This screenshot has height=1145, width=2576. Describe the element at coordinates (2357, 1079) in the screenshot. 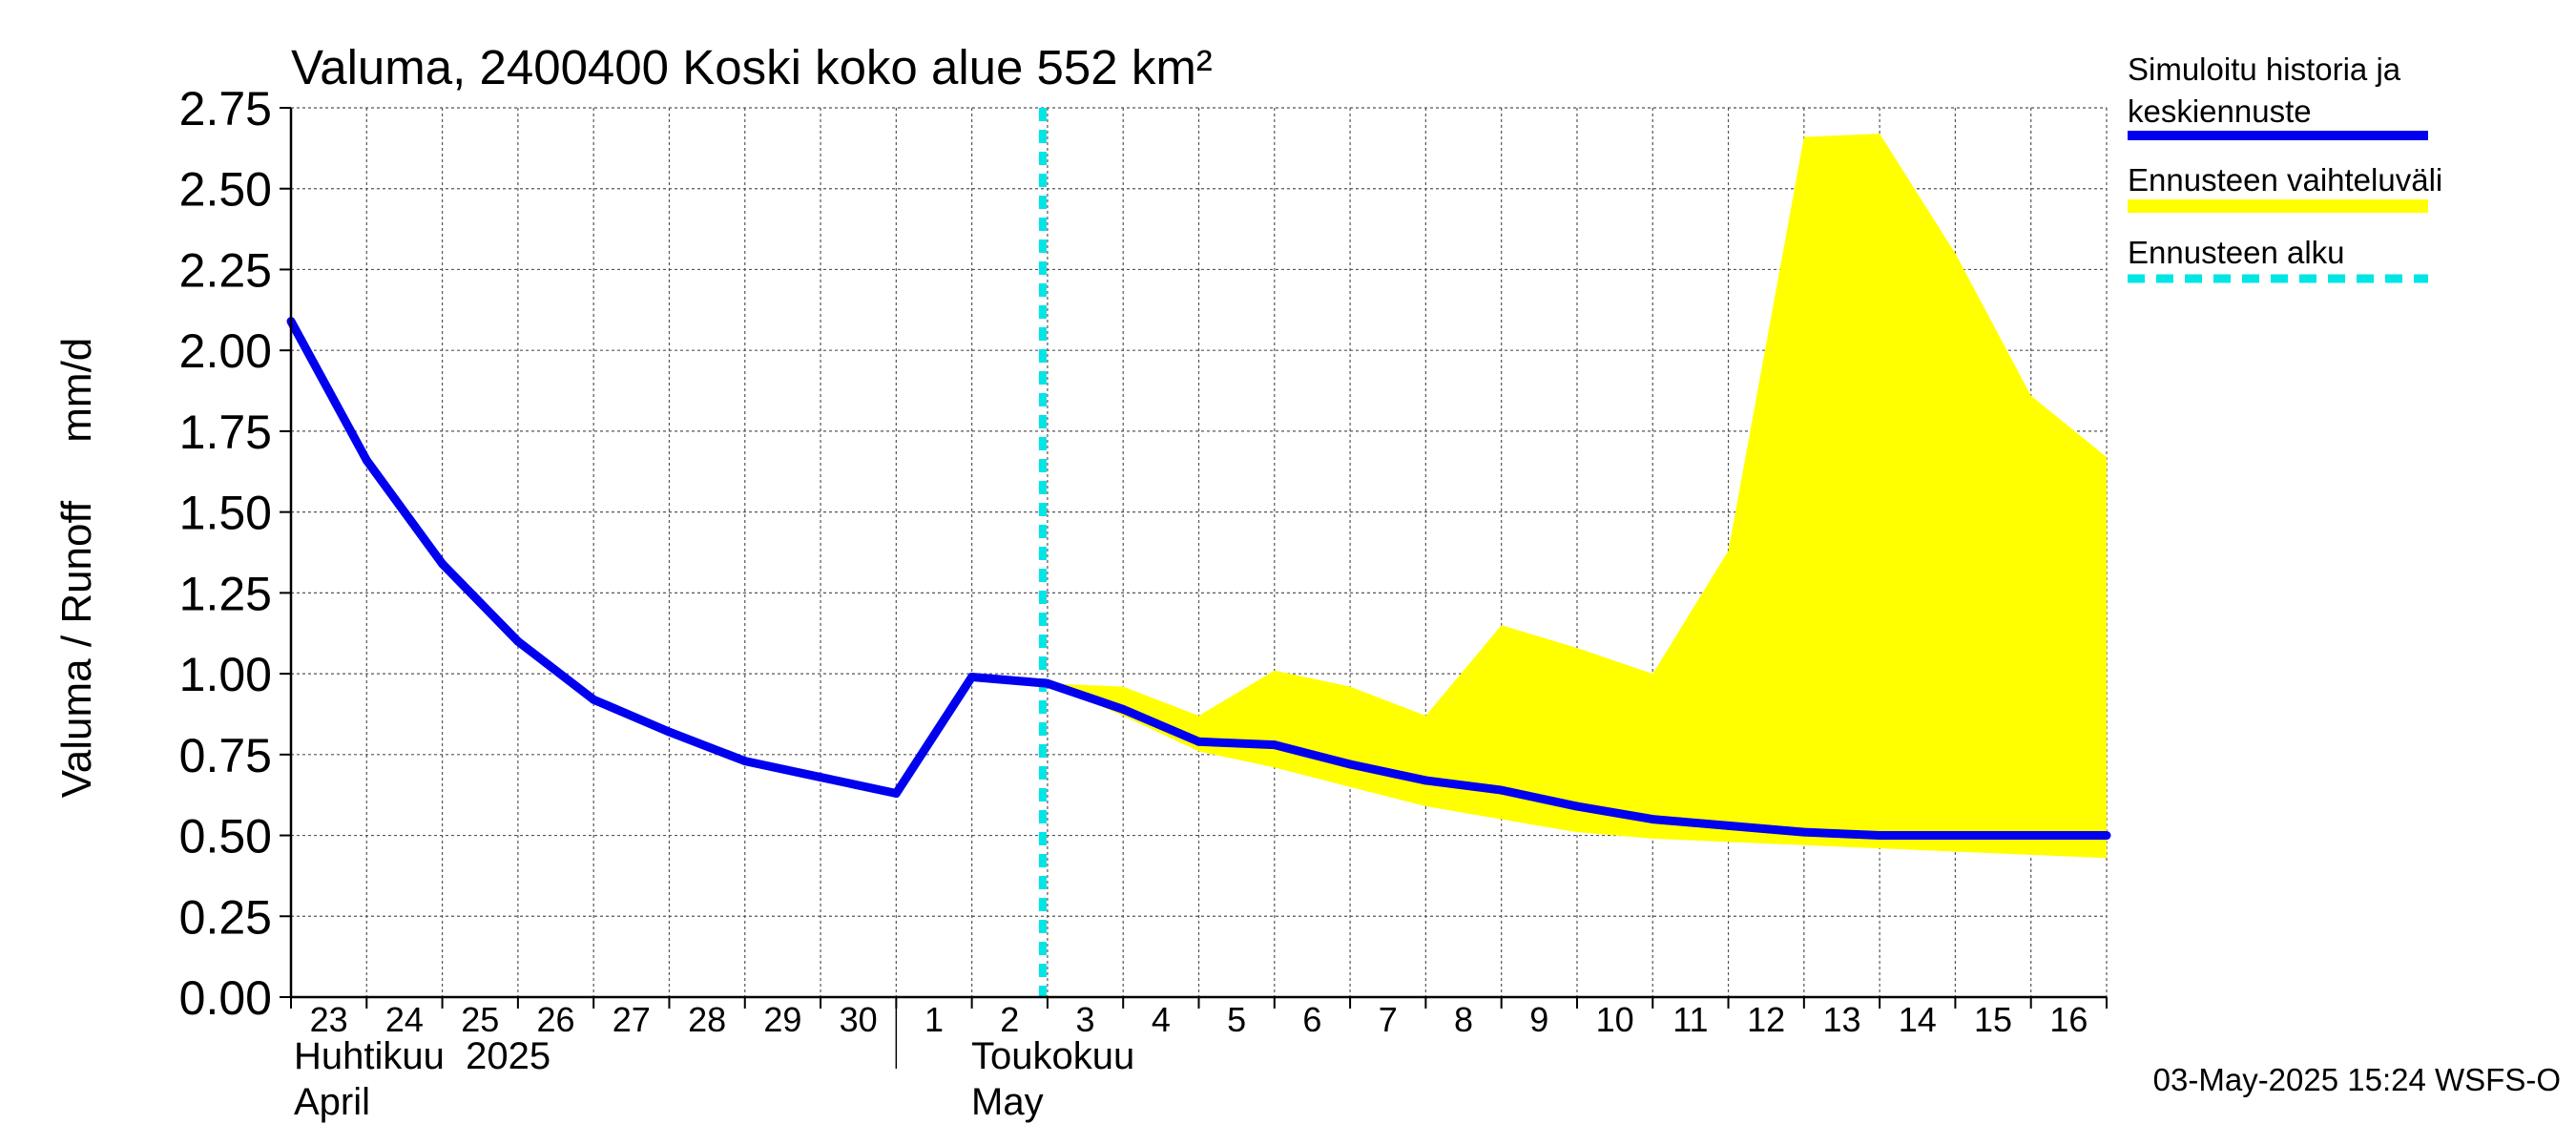

I see `footer-timestamp: 03-May-2025 15:24 WSFS-O` at that location.